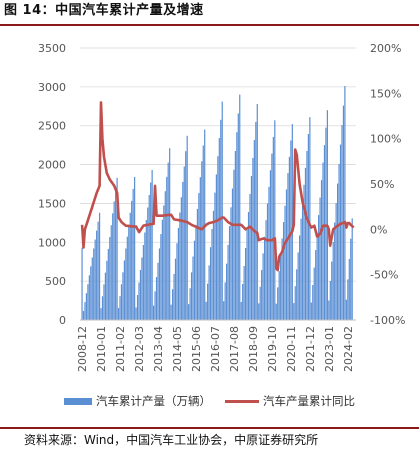 The width and height of the screenshot is (419, 461). What do you see at coordinates (385, 139) in the screenshot?
I see `right-tick-label: 100%` at bounding box center [385, 139].